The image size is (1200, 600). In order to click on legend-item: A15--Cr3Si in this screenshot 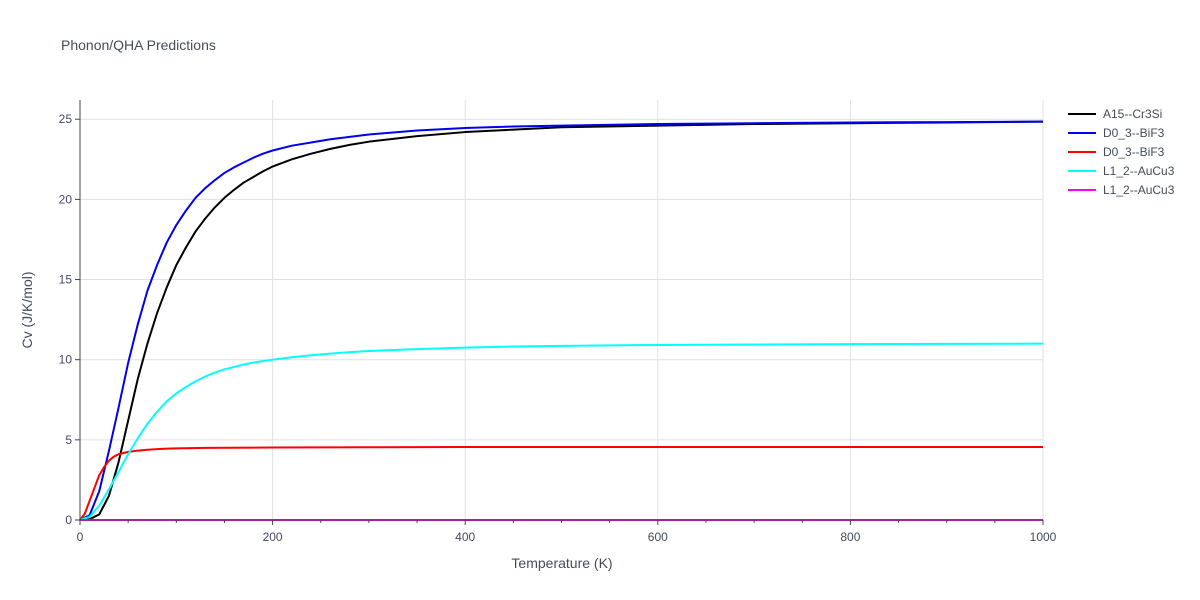, I will do `click(1115, 114)`.